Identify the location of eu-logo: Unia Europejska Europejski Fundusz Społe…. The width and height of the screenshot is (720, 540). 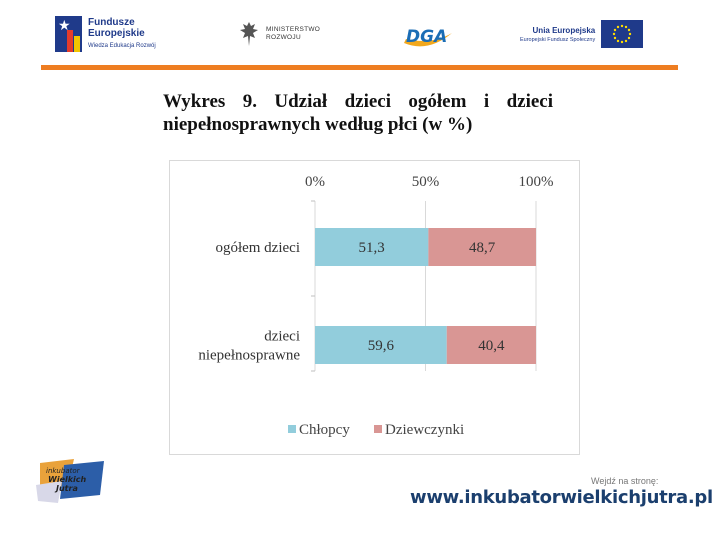
(582, 34).